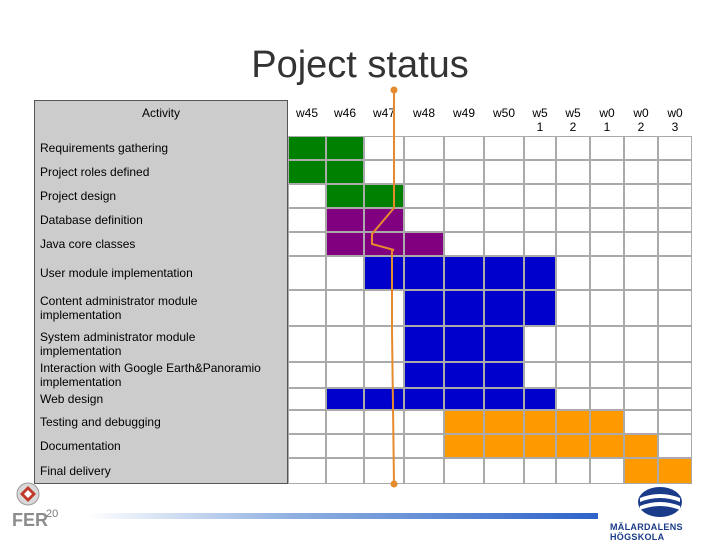 Image resolution: width=720 pixels, height=542 pixels. What do you see at coordinates (383, 113) in the screenshot?
I see `week-header: w47` at bounding box center [383, 113].